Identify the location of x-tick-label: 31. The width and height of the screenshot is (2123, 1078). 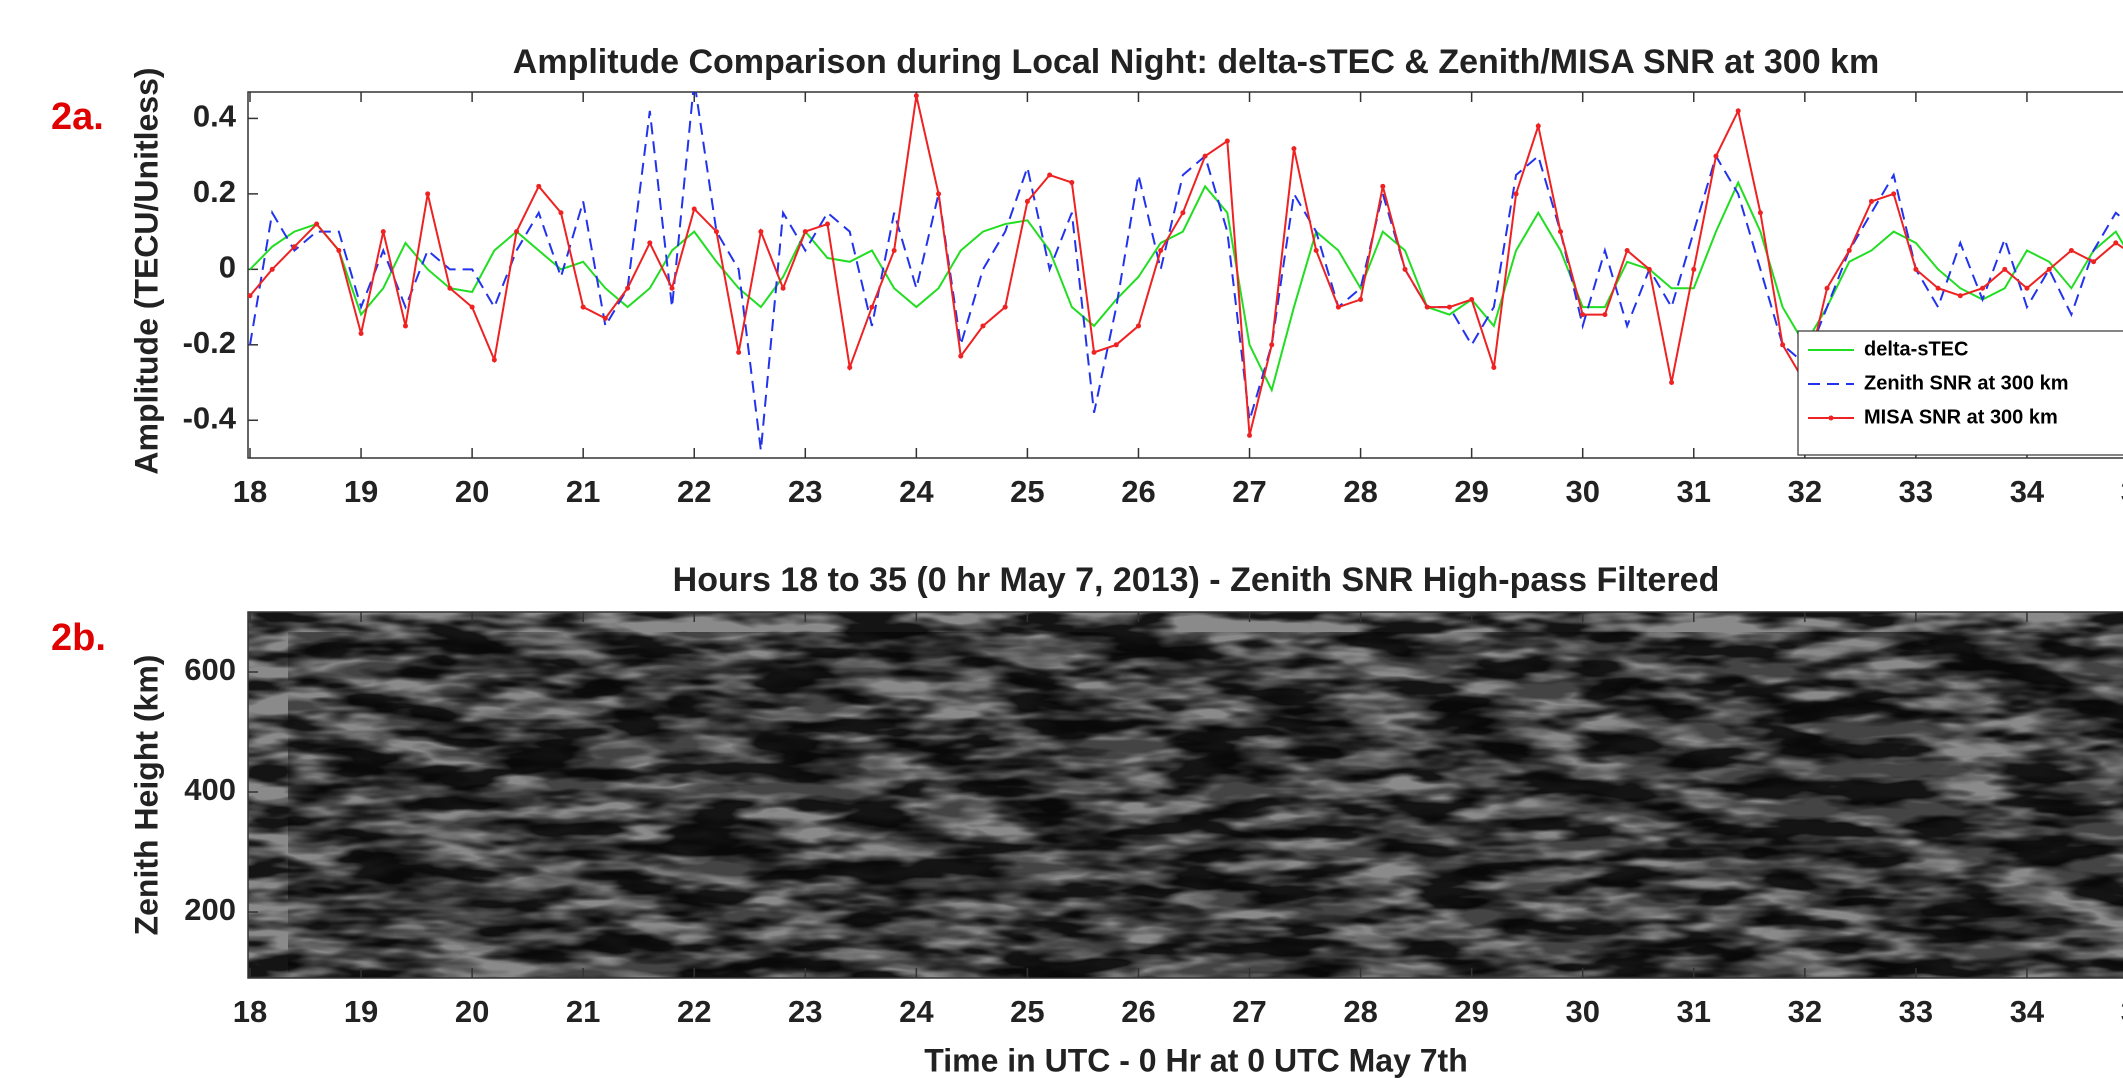
(1694, 491).